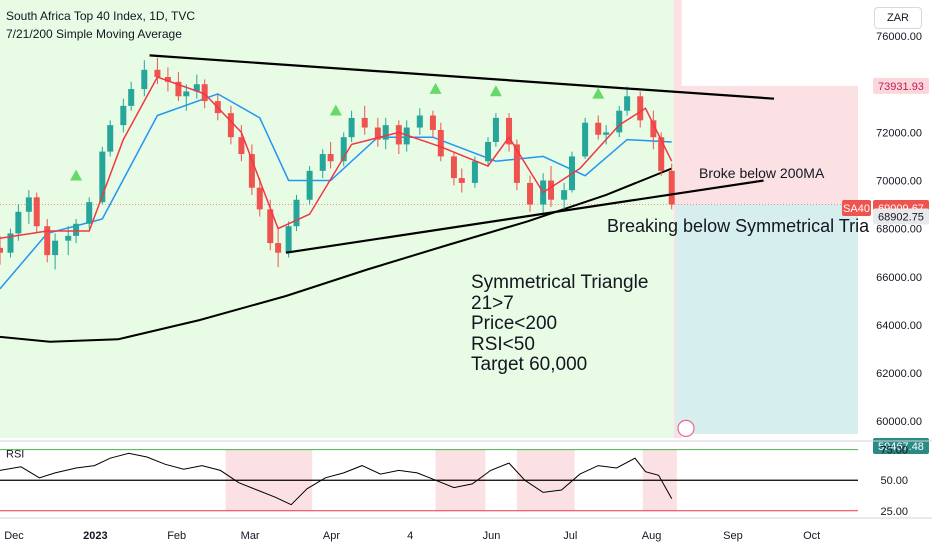  Describe the element at coordinates (894, 512) in the screenshot. I see `rsi-tick-label: 25.00` at that location.